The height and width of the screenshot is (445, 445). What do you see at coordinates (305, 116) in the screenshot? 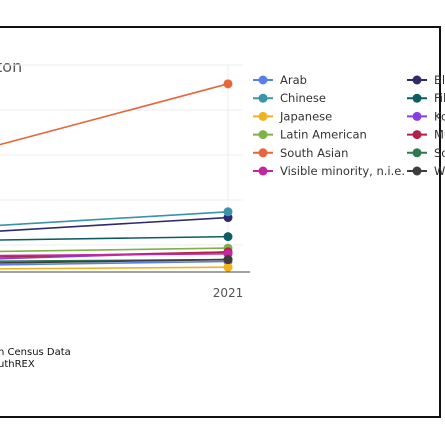
I see `legend-label: Japanese` at bounding box center [305, 116].